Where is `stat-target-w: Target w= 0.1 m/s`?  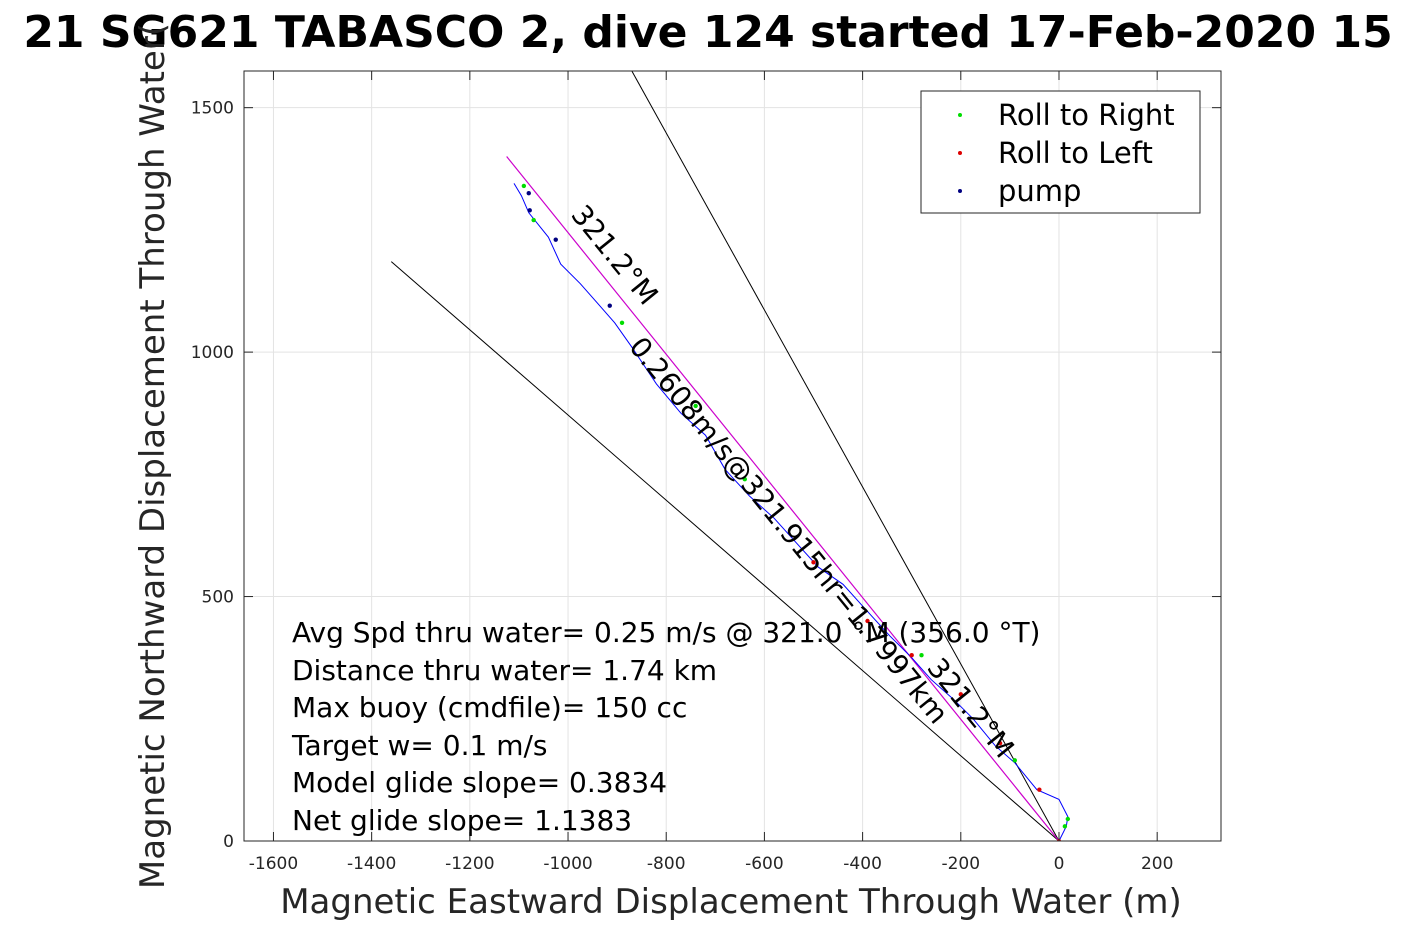 stat-target-w: Target w= 0.1 m/s is located at coordinates (419, 745).